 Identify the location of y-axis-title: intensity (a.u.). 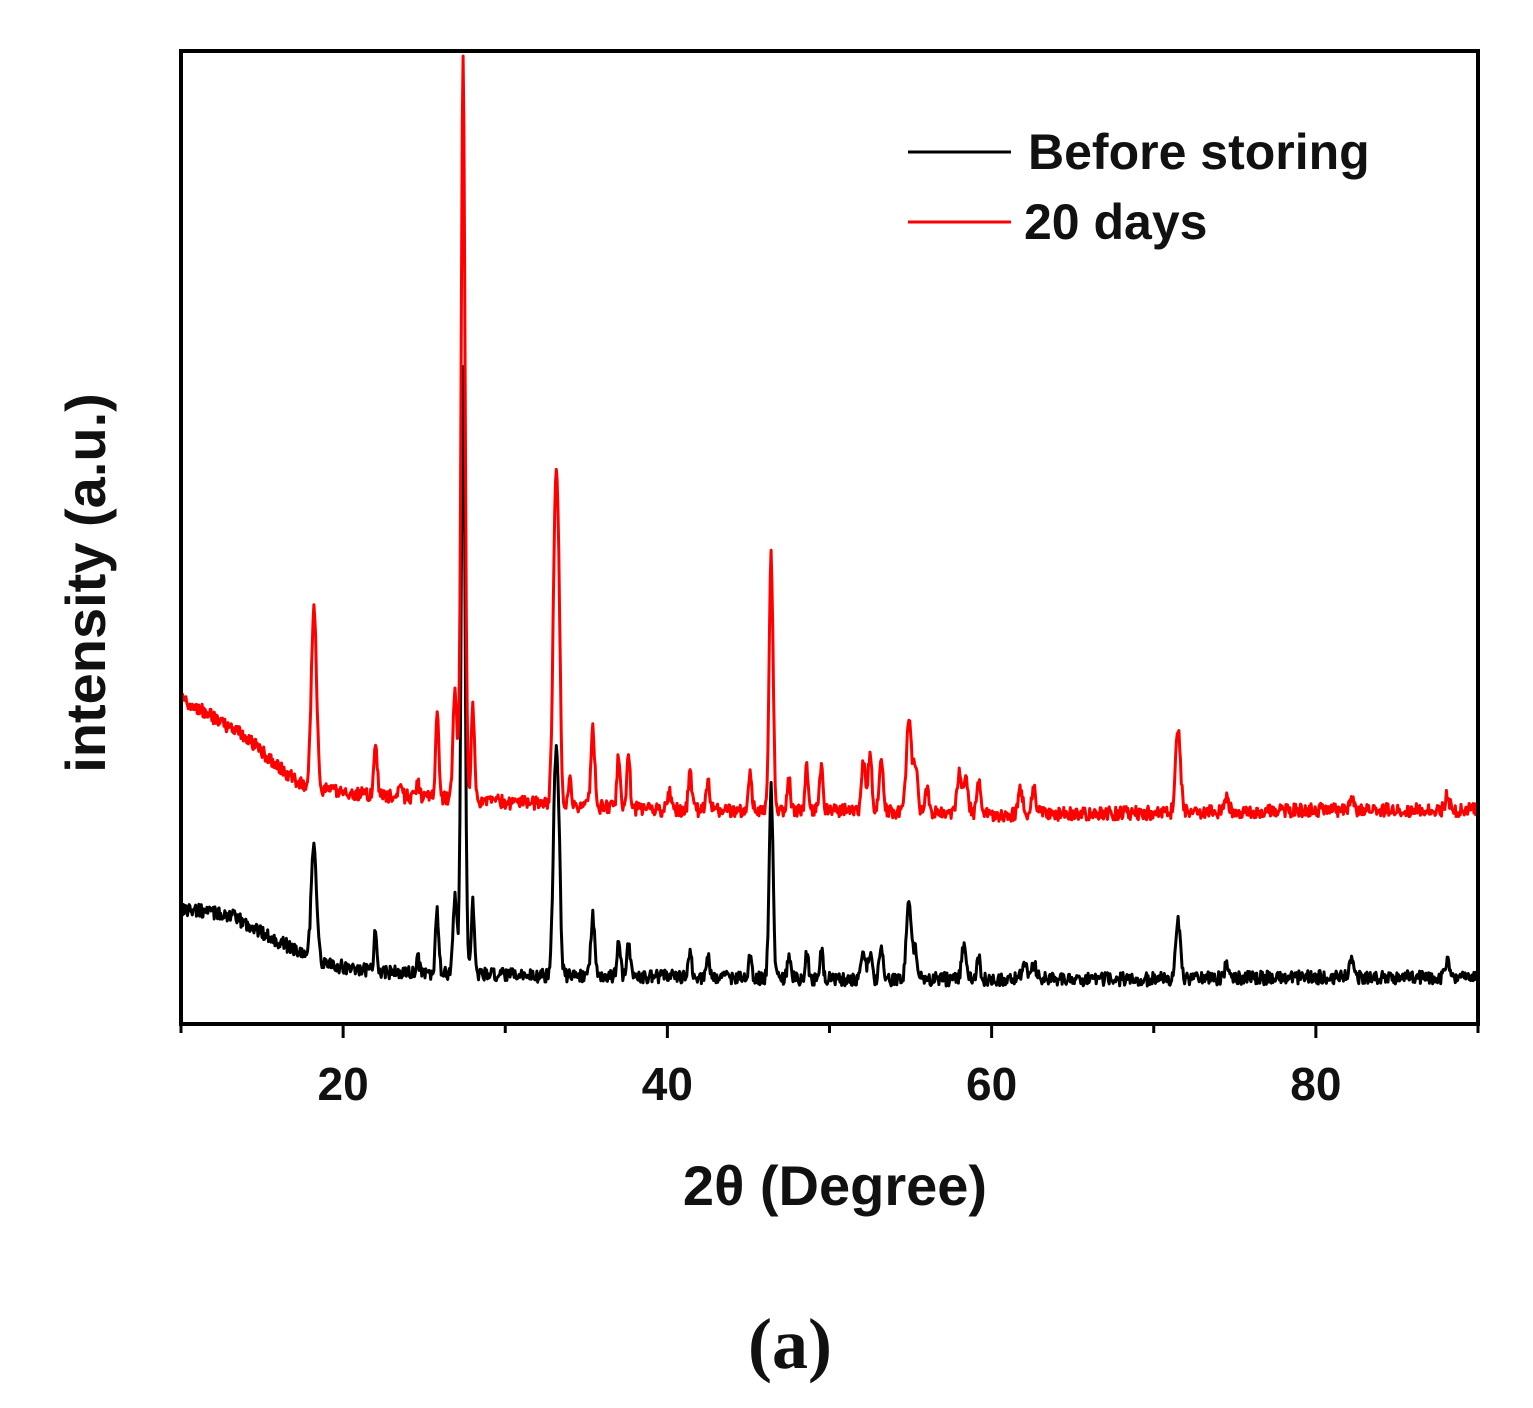
(85, 583).